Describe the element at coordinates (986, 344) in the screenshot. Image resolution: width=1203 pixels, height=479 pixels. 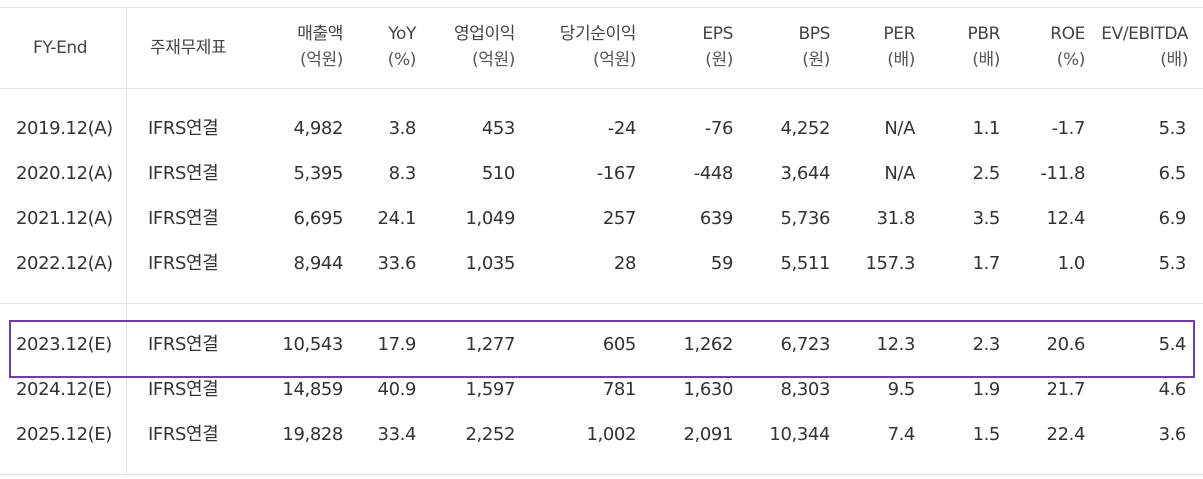
I see `cell-pbr: 2.3` at that location.